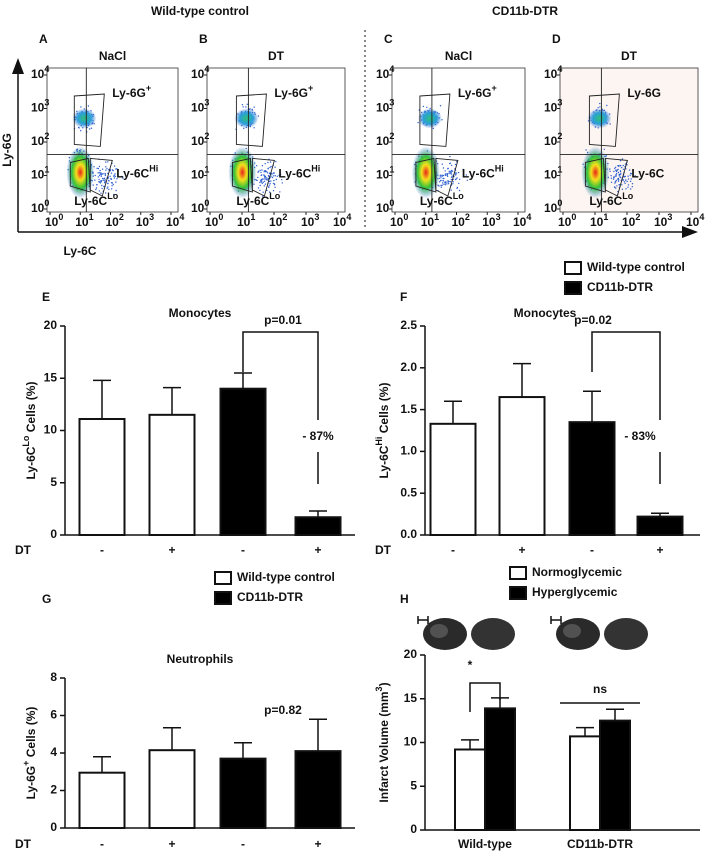 This screenshot has width=716, height=853. What do you see at coordinates (556, 620) in the screenshot?
I see `scale-bar` at bounding box center [556, 620].